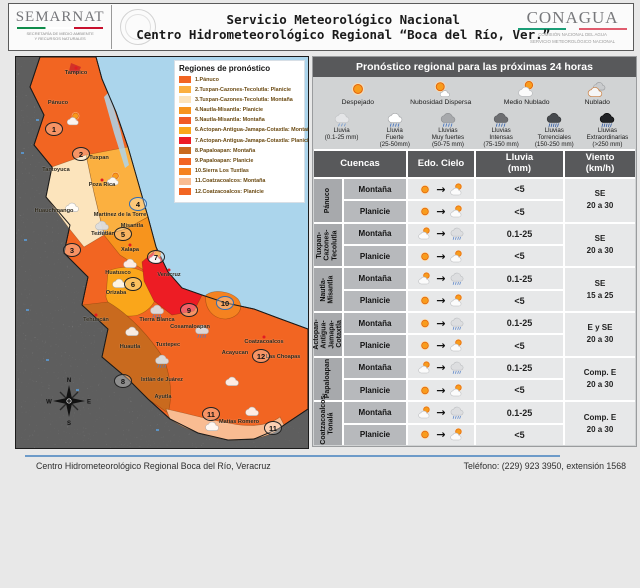 This screenshot has width=640, height=588. I want to click on partly-cloudy-icon, so click(527, 89).